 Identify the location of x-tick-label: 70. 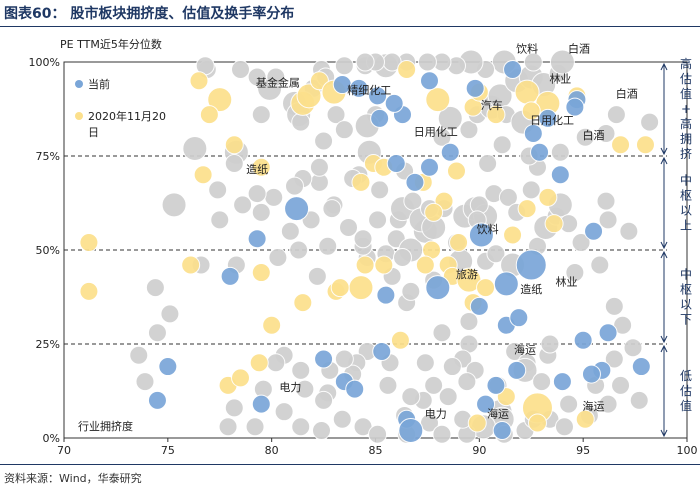
(64, 450).